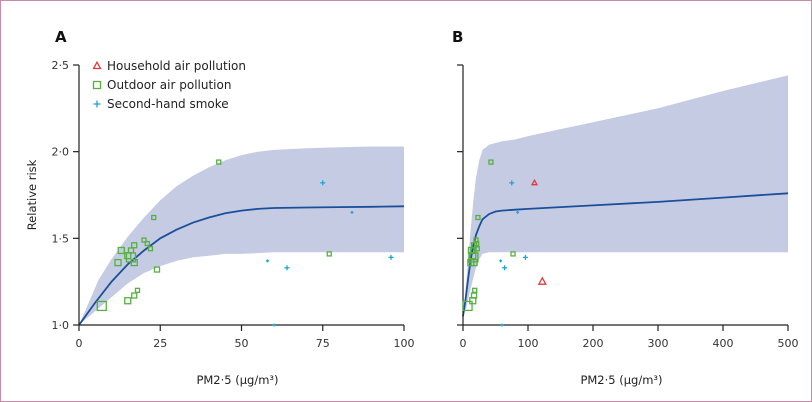 The height and width of the screenshot is (402, 812). Describe the element at coordinates (593, 343) in the screenshot. I see `x-tick-label: 200` at that location.